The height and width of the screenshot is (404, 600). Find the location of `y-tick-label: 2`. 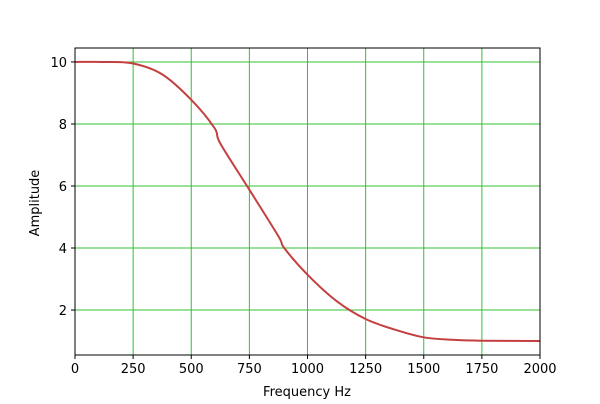

y-tick-label: 2 is located at coordinates (63, 311).